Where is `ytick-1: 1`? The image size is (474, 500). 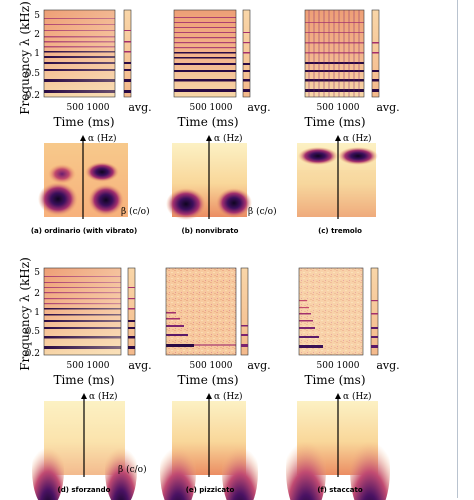 ytick-1: 1 is located at coordinates (37, 54).